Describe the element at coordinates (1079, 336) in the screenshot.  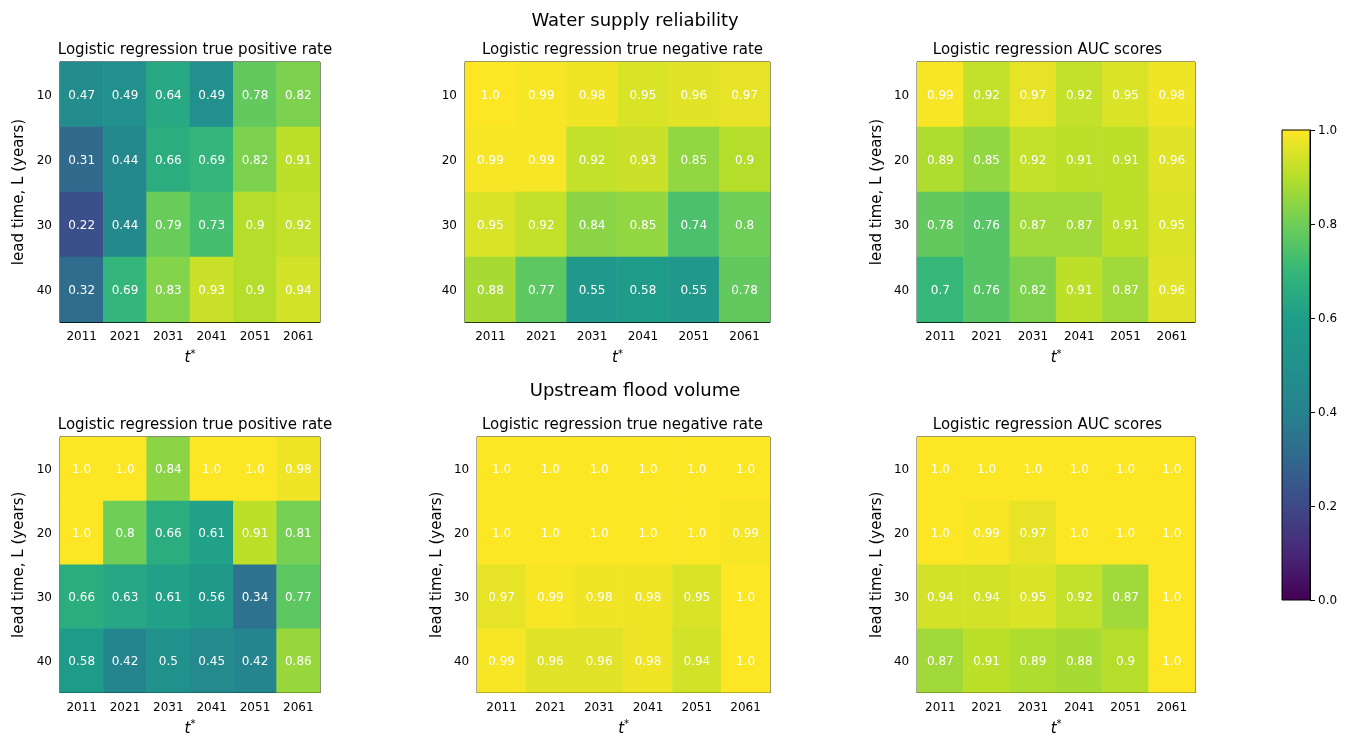
I see `x-tick-label: 2041` at that location.